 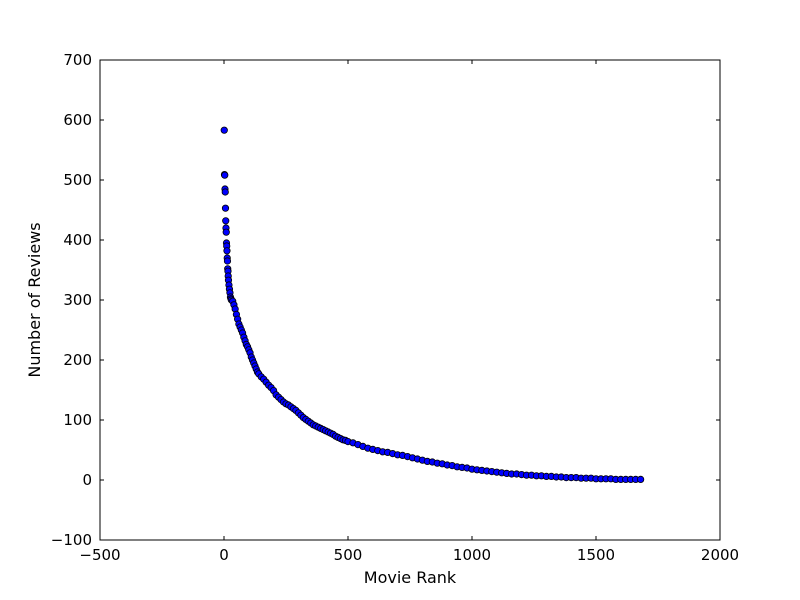 I want to click on y-tick-label: 100, so click(x=77, y=420).